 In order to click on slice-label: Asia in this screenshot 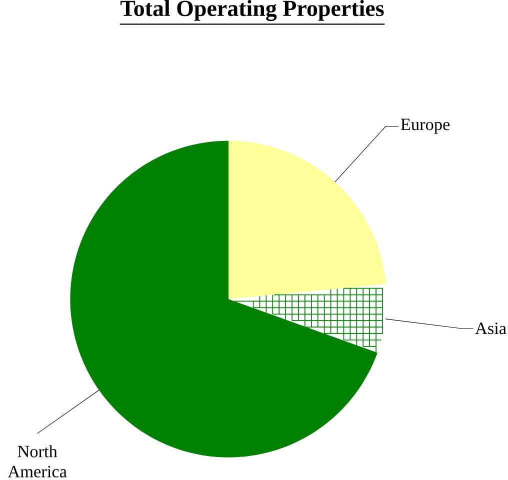, I will do `click(490, 328)`.